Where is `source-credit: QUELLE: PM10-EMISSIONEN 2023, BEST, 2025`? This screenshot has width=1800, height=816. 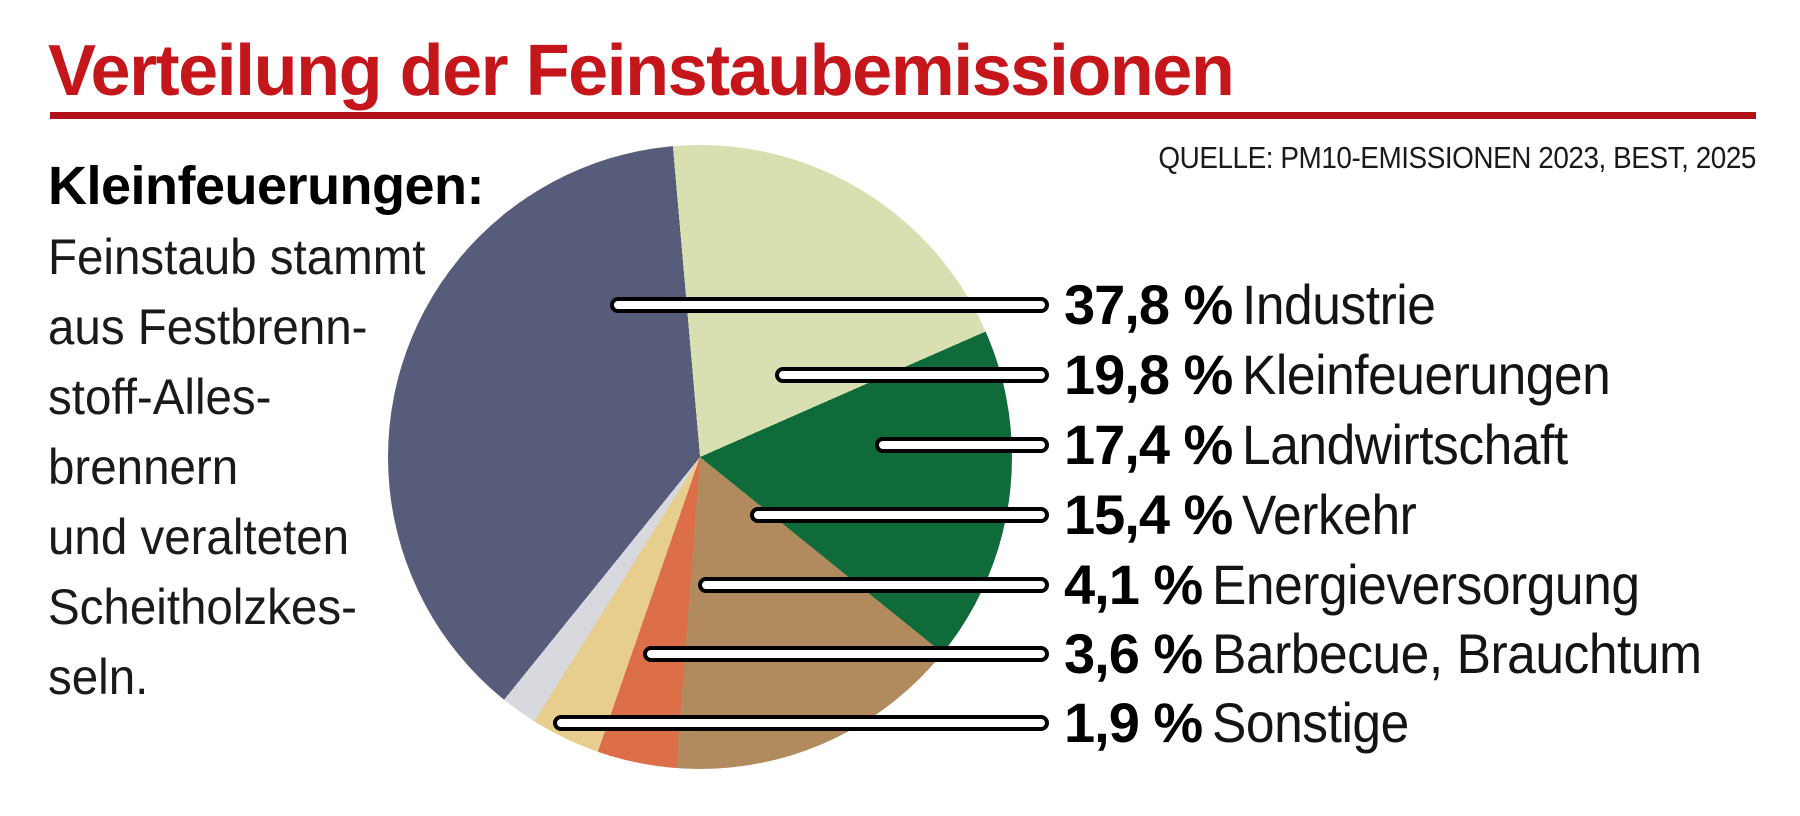
source-credit: QUELLE: PM10-EMISSIONEN 2023, BEST, 2025 is located at coordinates (1457, 157).